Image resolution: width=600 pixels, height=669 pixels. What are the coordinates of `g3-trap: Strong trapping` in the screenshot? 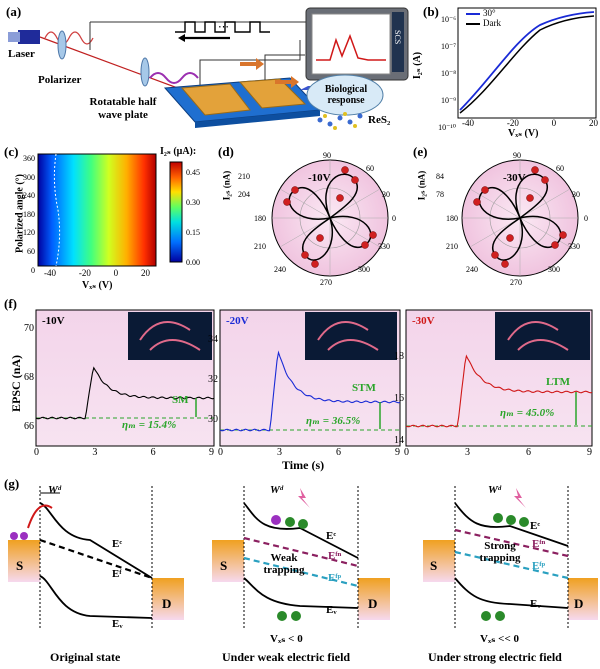 It's located at (500, 552).